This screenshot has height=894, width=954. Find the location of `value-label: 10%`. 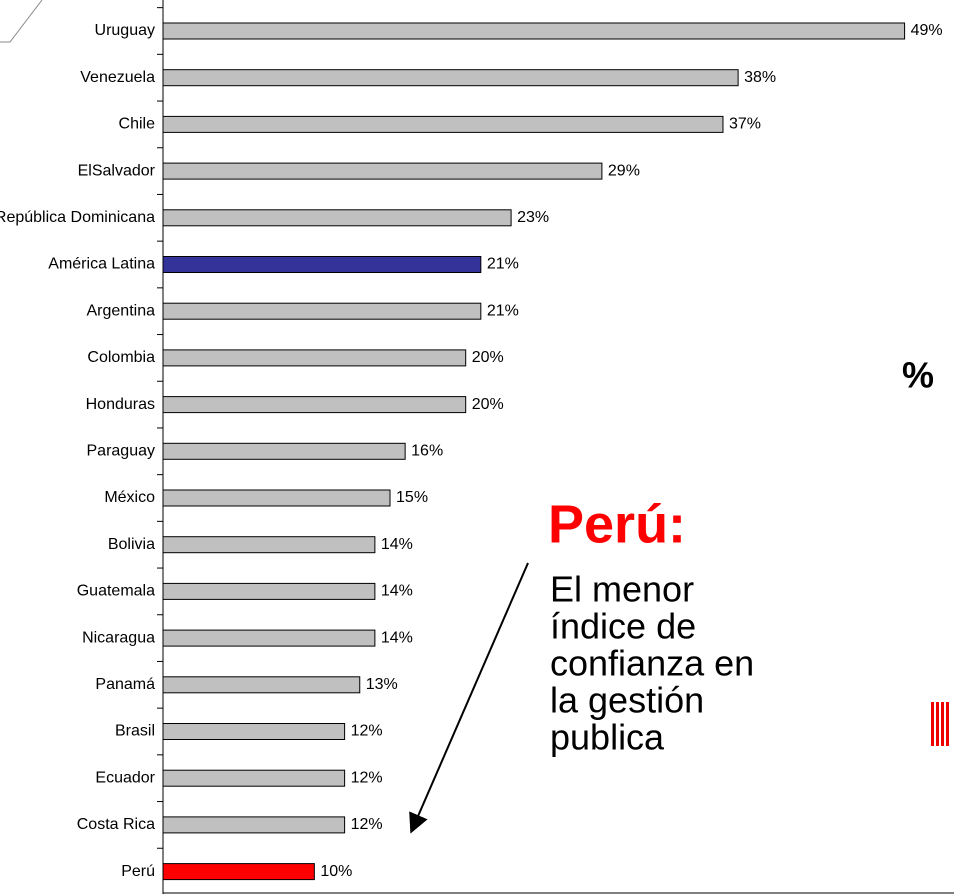

value-label: 10% is located at coordinates (336, 871).